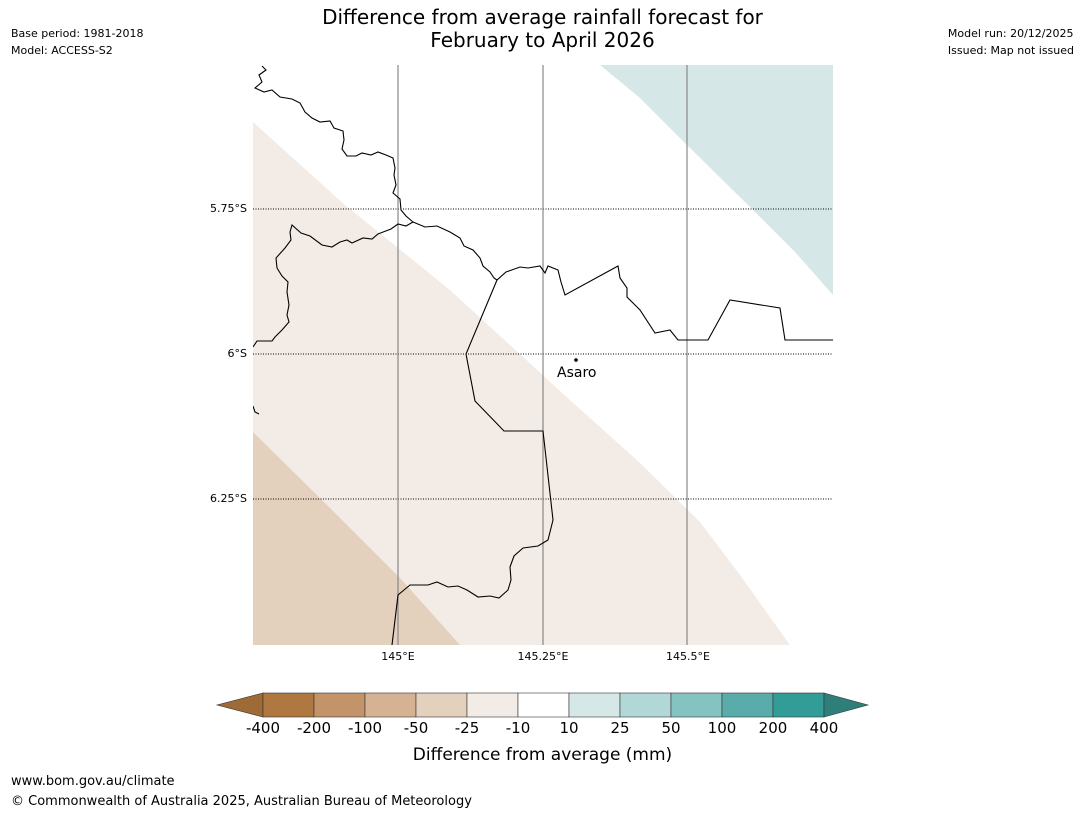 This screenshot has height=816, width=1085. Describe the element at coordinates (716, 180) in the screenshot. I see `wet-light-region` at that location.